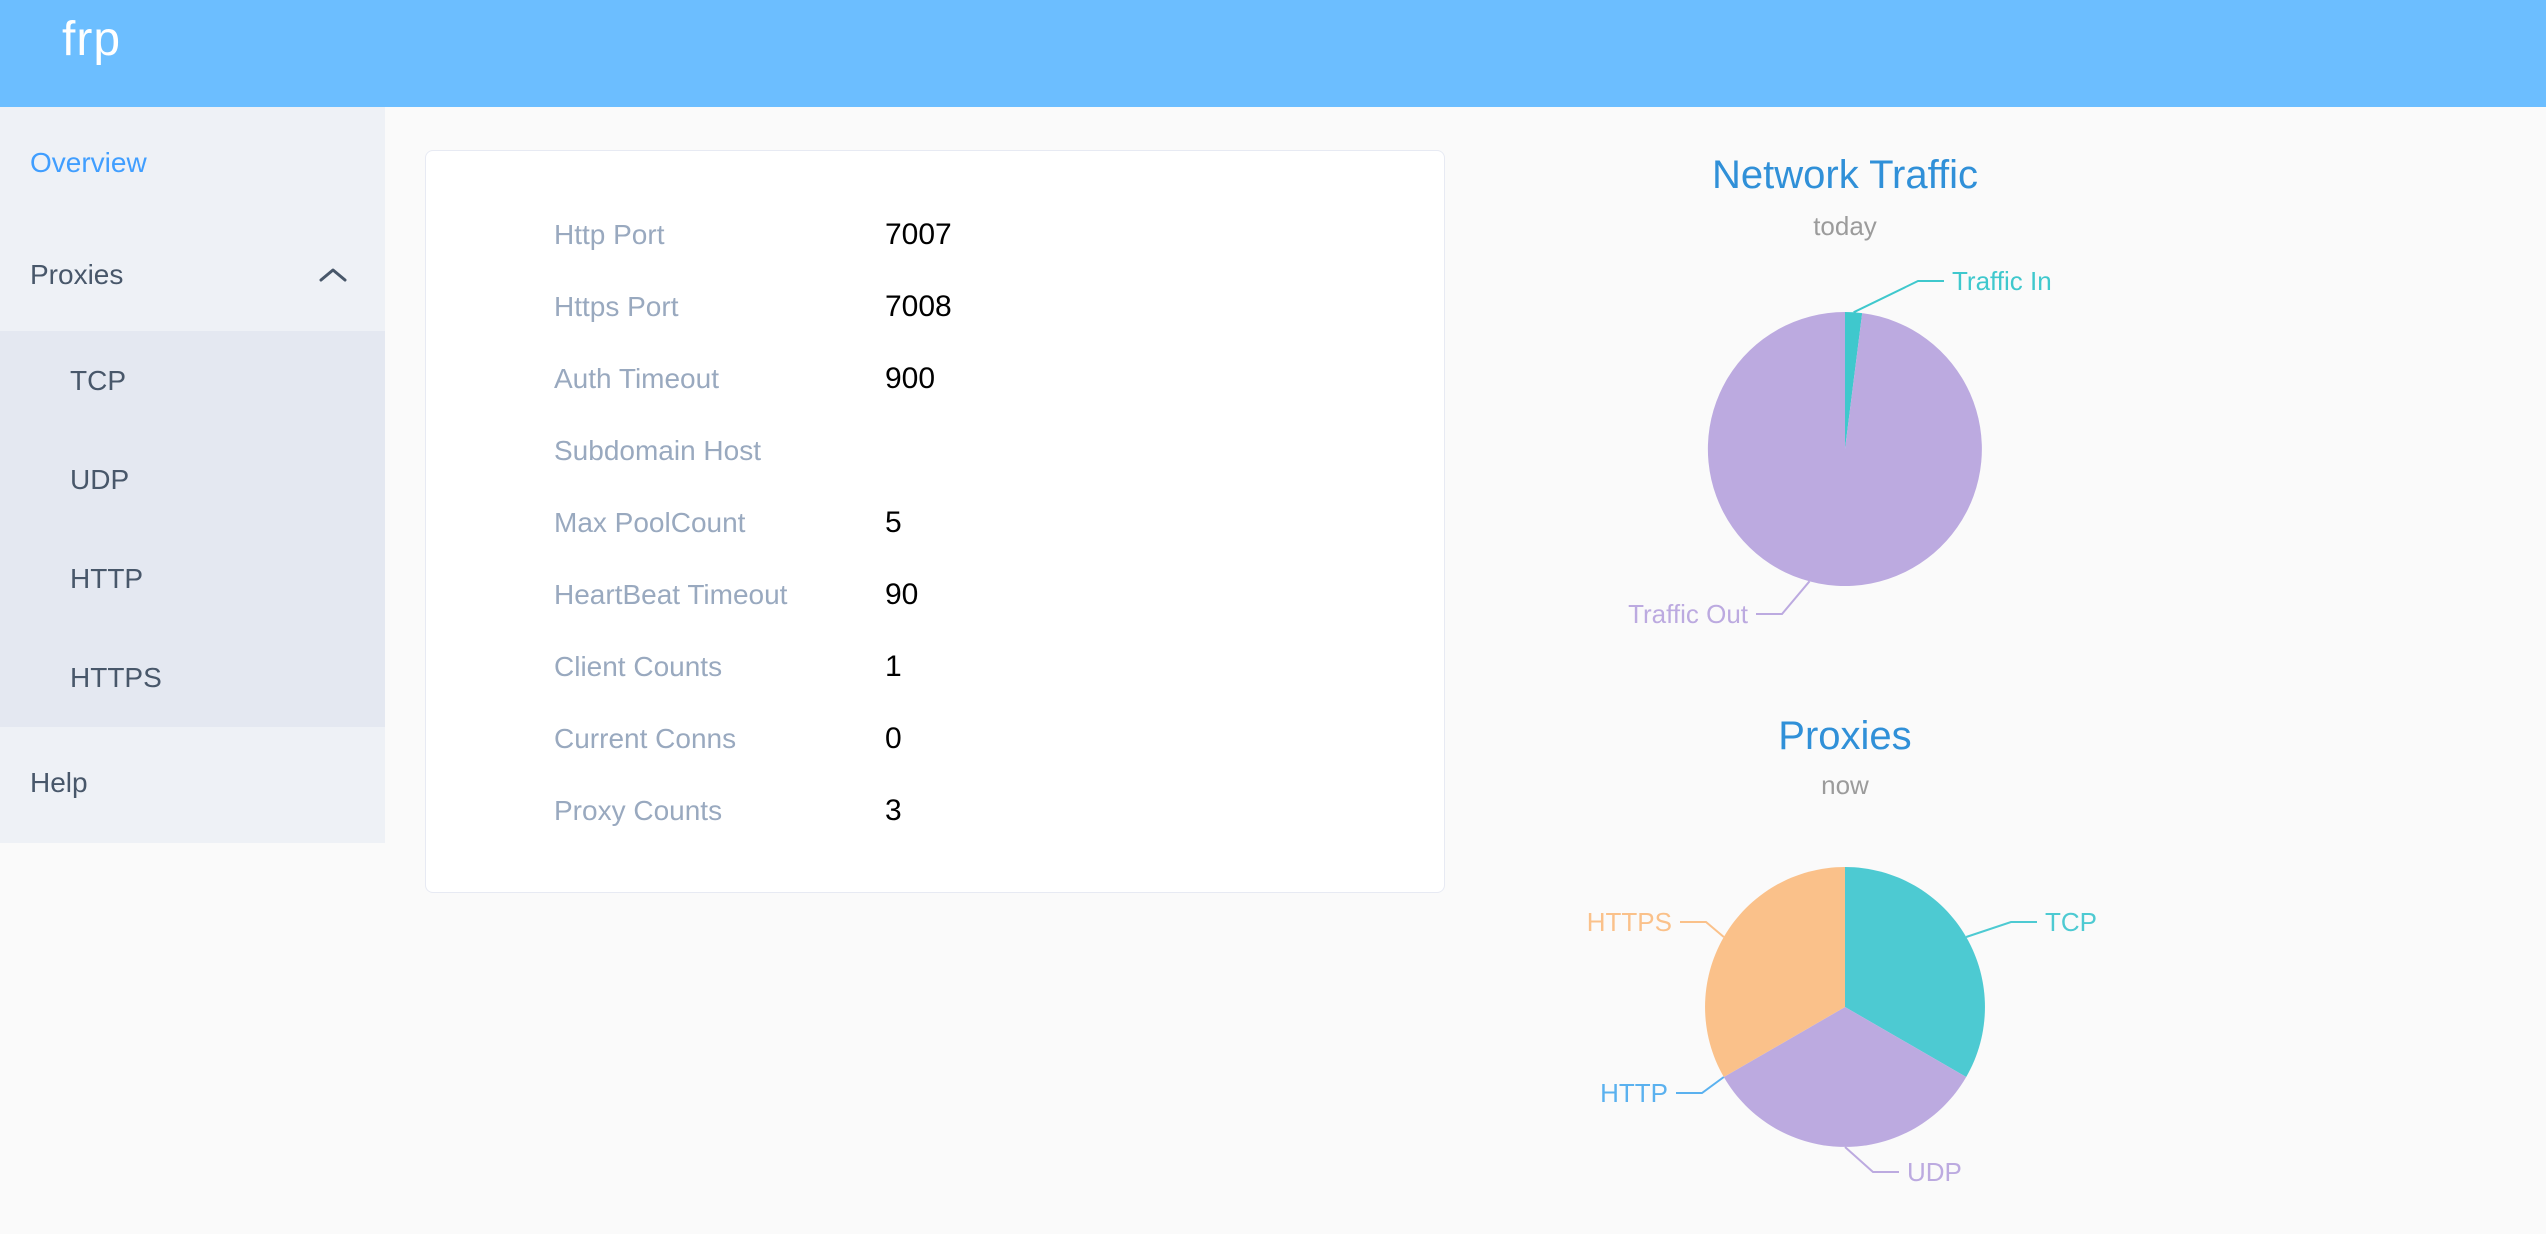 This screenshot has width=2546, height=1234. Describe the element at coordinates (192, 578) in the screenshot. I see `sidebar-item-http: HTTP` at that location.